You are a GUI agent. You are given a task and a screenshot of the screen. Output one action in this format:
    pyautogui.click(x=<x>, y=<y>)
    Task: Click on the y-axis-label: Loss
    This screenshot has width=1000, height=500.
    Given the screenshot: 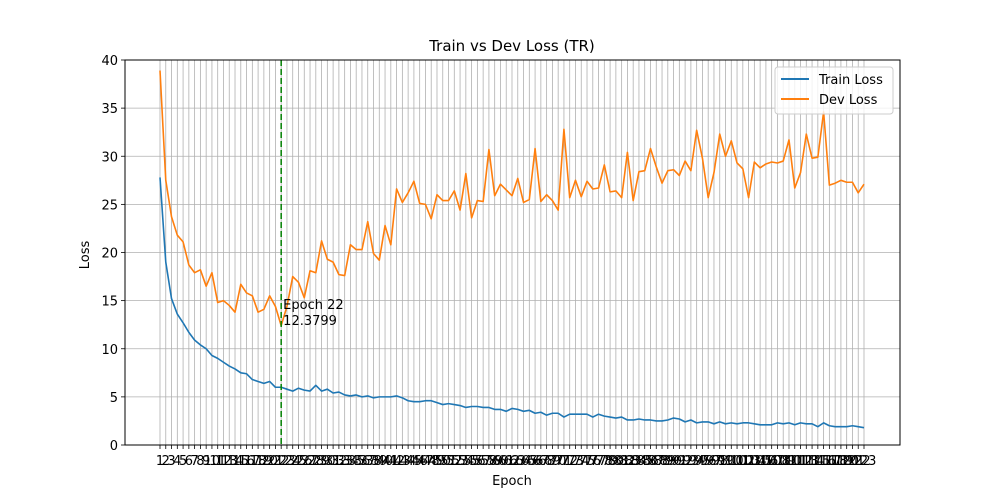 What is the action you would take?
    pyautogui.click(x=85, y=255)
    